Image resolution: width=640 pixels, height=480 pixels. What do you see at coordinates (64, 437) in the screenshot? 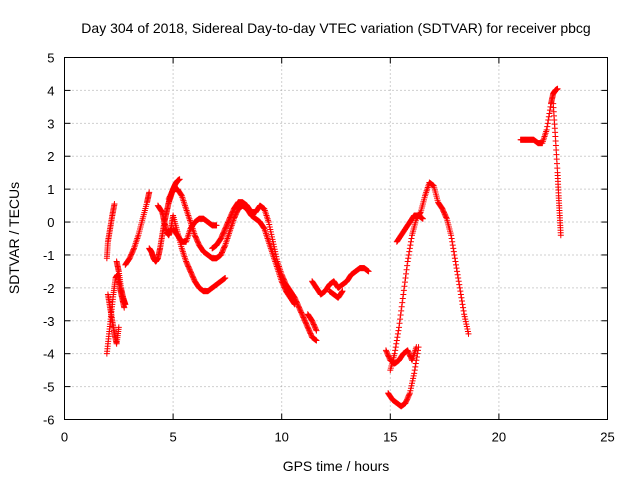
I see `x-tick-label: 0` at bounding box center [64, 437].